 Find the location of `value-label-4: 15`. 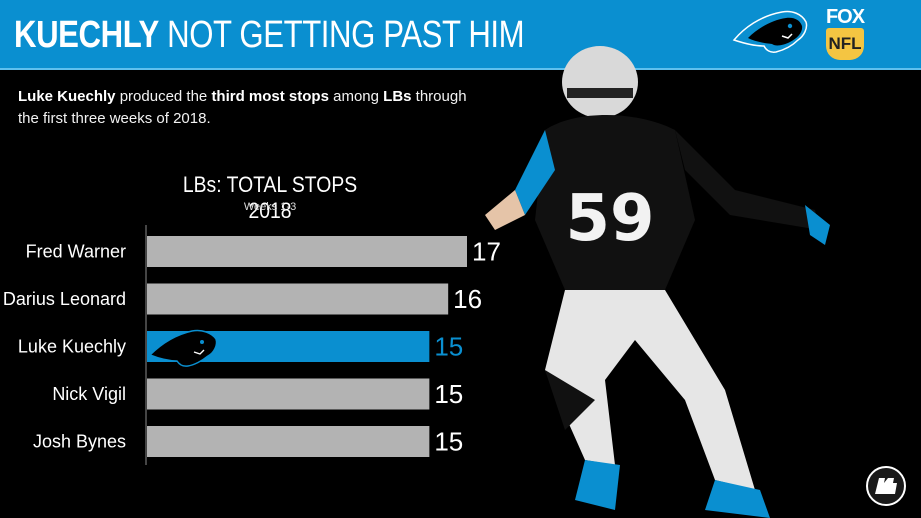

value-label-4: 15 is located at coordinates (448, 442).